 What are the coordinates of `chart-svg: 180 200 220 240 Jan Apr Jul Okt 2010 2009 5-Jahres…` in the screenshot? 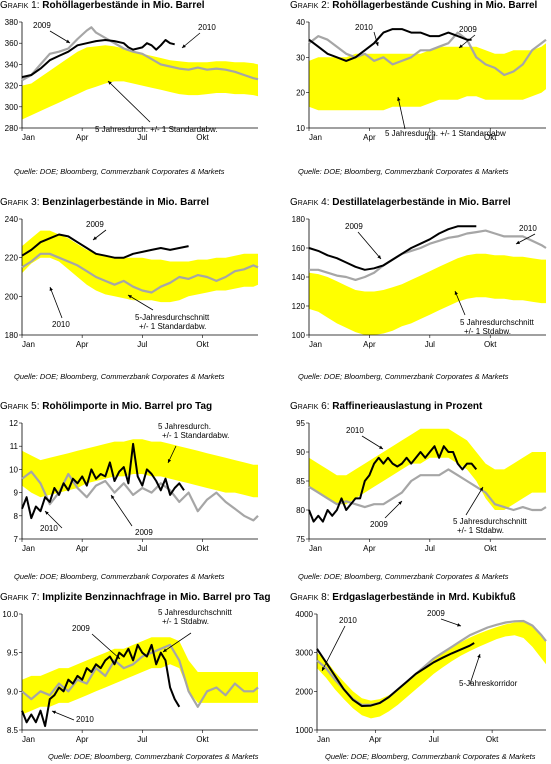 It's located at (132, 282).